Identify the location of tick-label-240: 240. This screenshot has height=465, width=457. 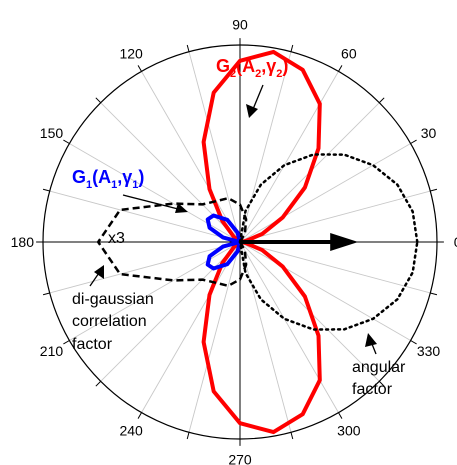
(131, 431).